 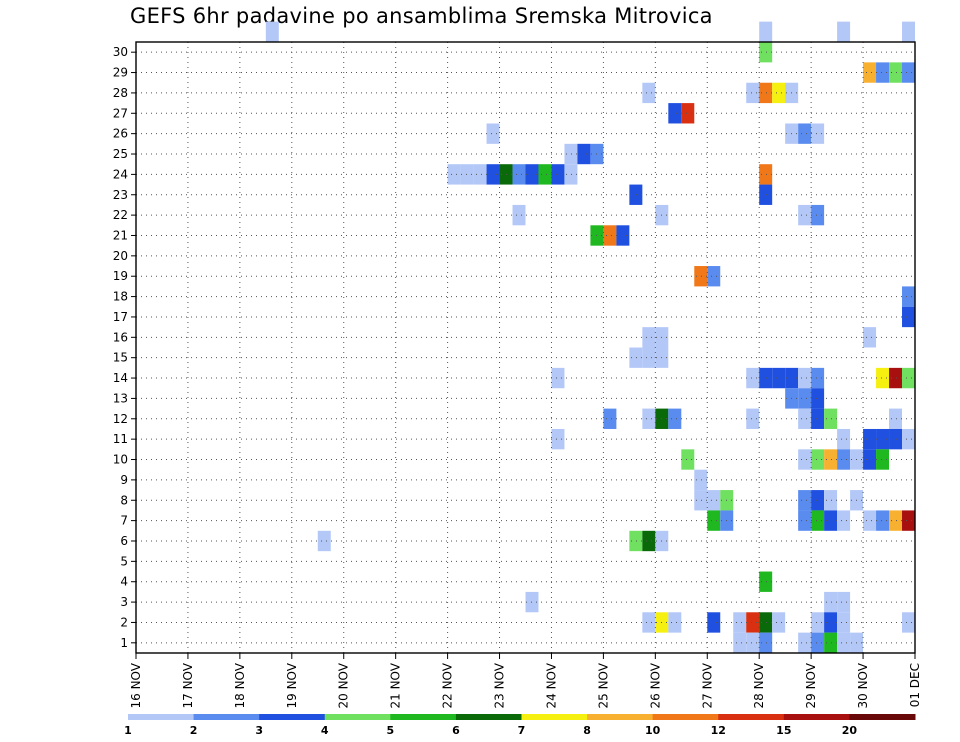 I want to click on colorbar: 1 2 3 4 5 6 7 8 10 12 15 20, so click(x=520, y=725).